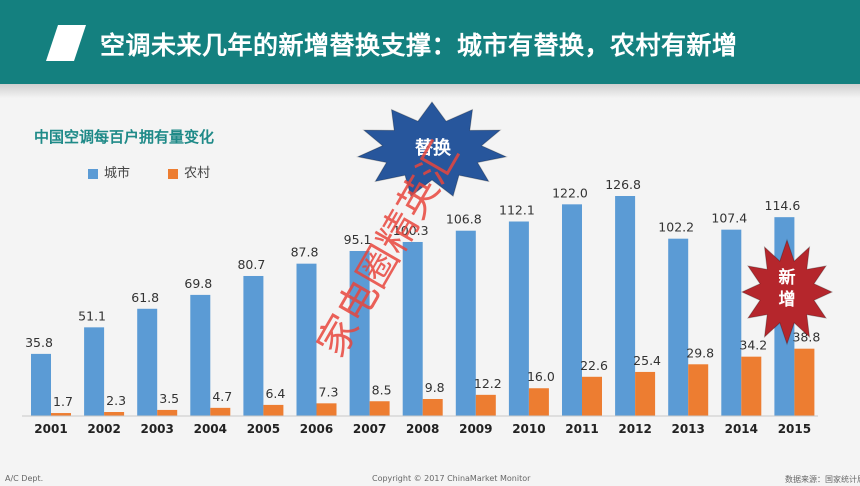  I want to click on bar-urban-2001, so click(41, 384).